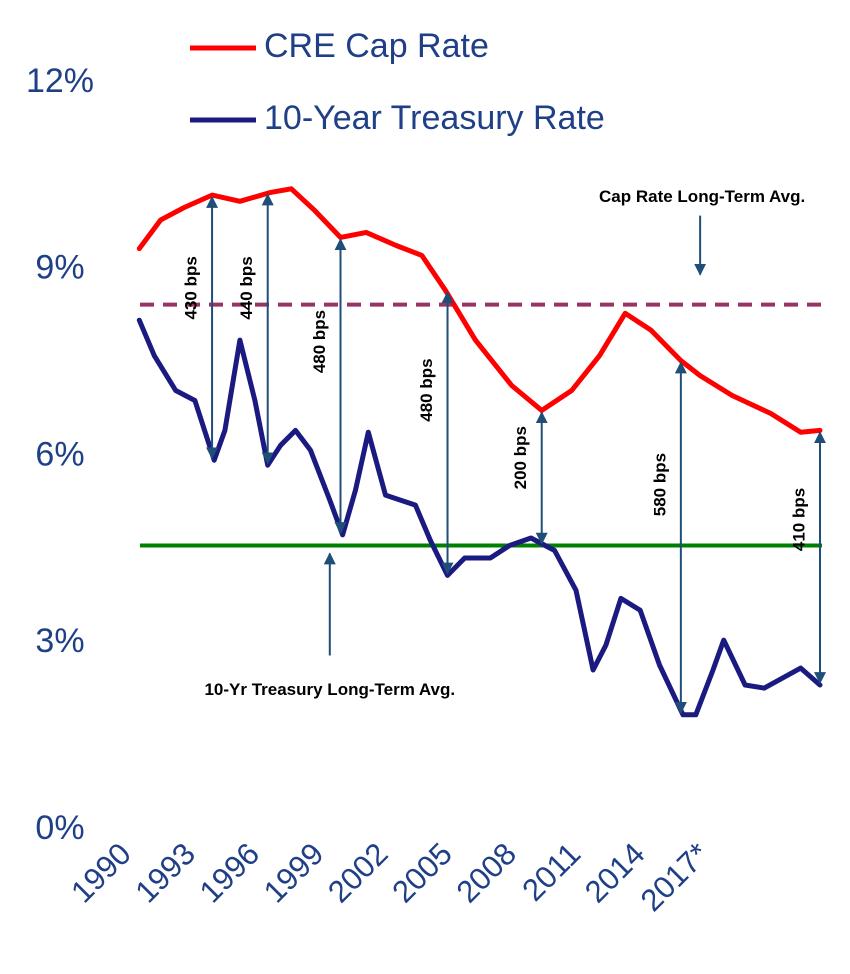 This screenshot has height=974, width=850. What do you see at coordinates (329, 689) in the screenshot?
I see `reference-label: 10-Yr Treasury Long-Term Avg.` at bounding box center [329, 689].